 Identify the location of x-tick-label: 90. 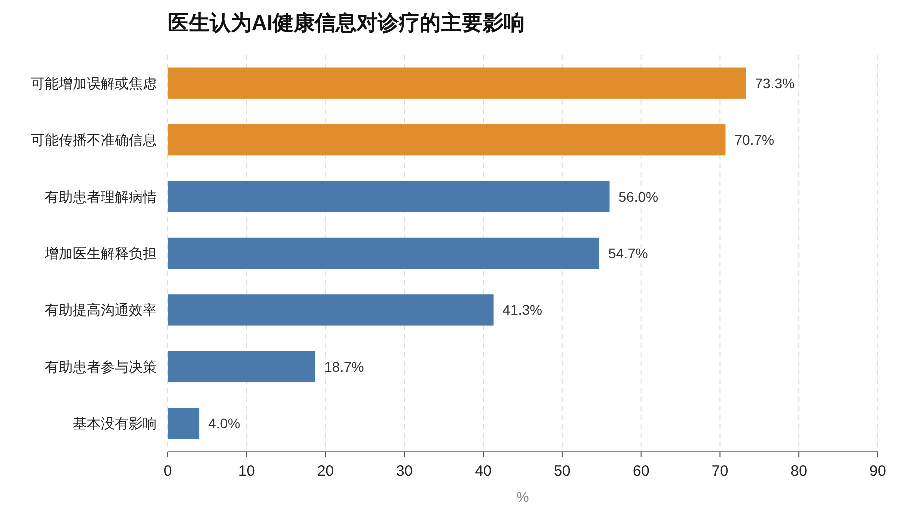
(878, 471).